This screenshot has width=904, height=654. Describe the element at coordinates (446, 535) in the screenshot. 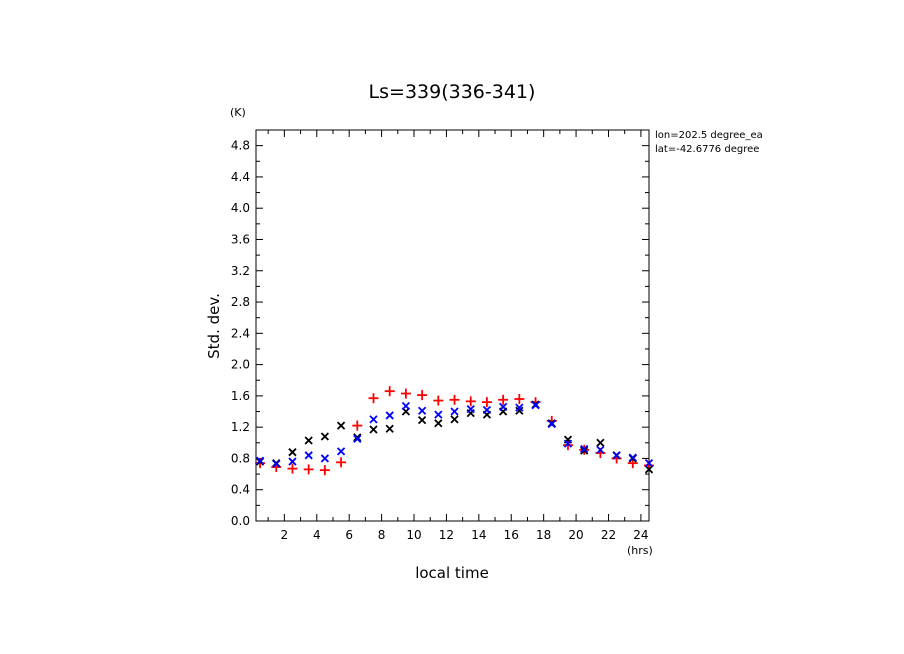

I see `x-tick-label: 12` at that location.